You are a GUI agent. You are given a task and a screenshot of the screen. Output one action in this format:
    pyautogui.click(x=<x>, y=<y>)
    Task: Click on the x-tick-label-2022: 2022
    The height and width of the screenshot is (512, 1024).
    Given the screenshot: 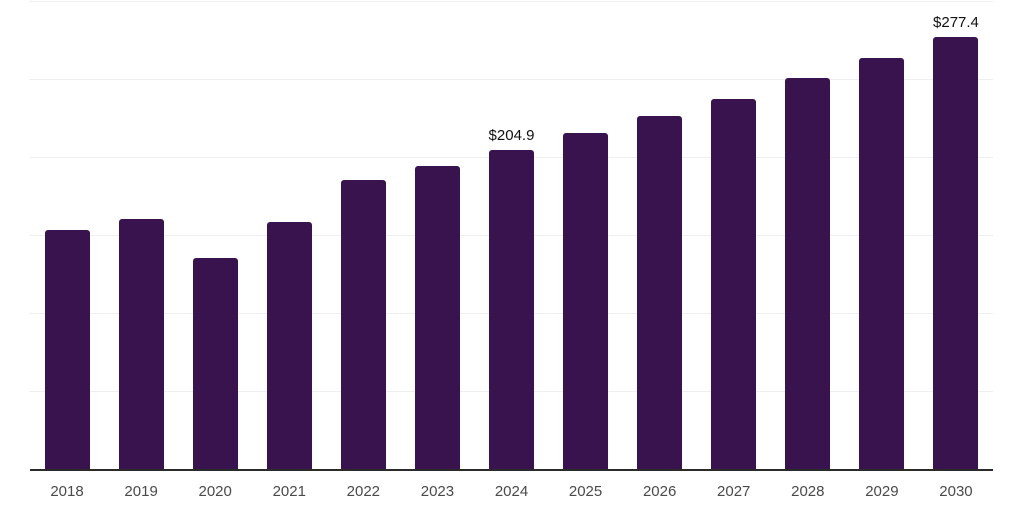 What is the action you would take?
    pyautogui.click(x=363, y=491)
    